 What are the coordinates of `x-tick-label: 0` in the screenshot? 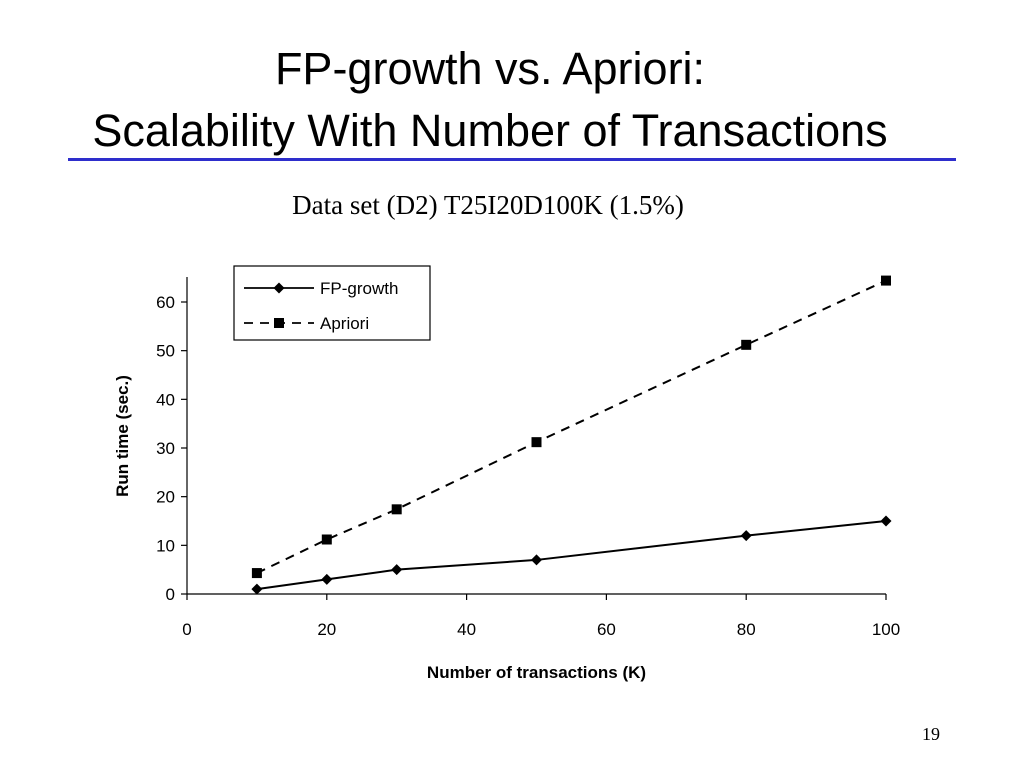 It's located at (186, 629).